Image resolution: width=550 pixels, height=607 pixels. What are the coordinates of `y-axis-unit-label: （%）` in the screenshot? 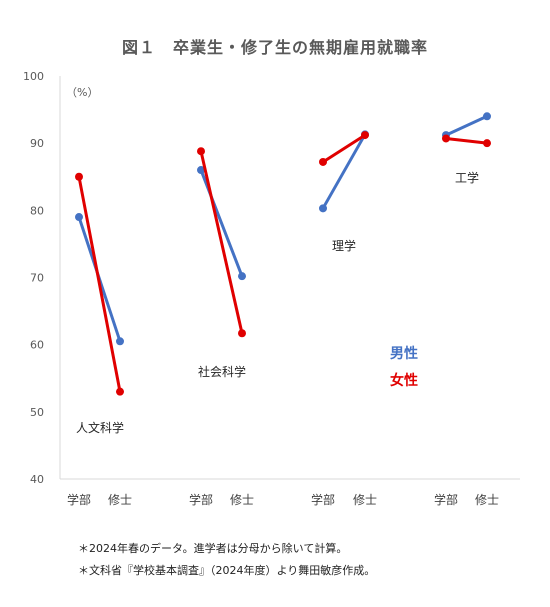 It's located at (82, 92).